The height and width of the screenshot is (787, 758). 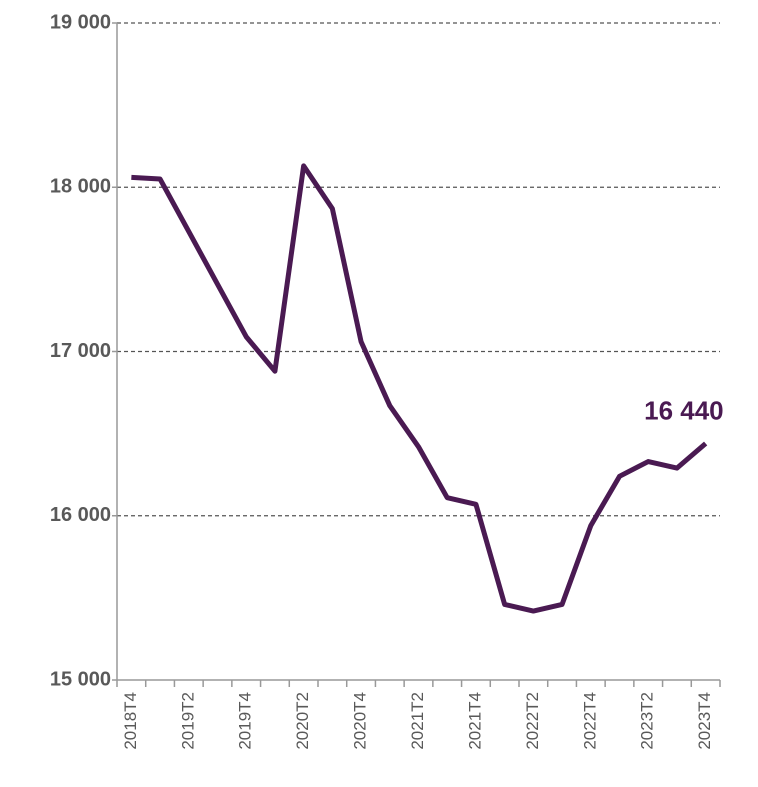 I want to click on y-tick-label: 17 000, so click(x=80, y=351).